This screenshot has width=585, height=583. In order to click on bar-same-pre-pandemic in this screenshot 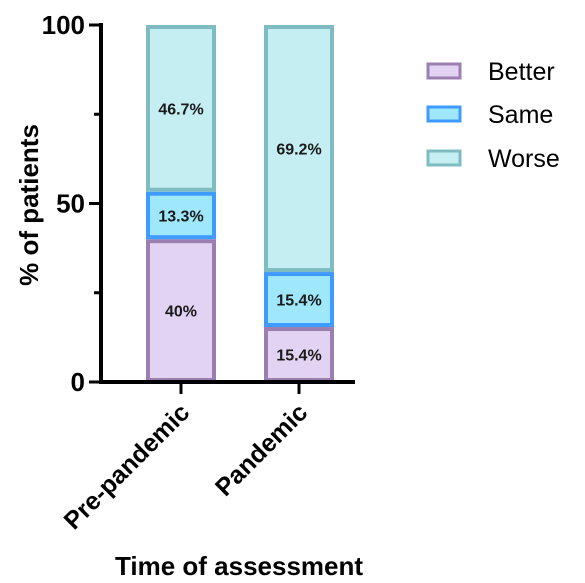, I will do `click(181, 215)`.